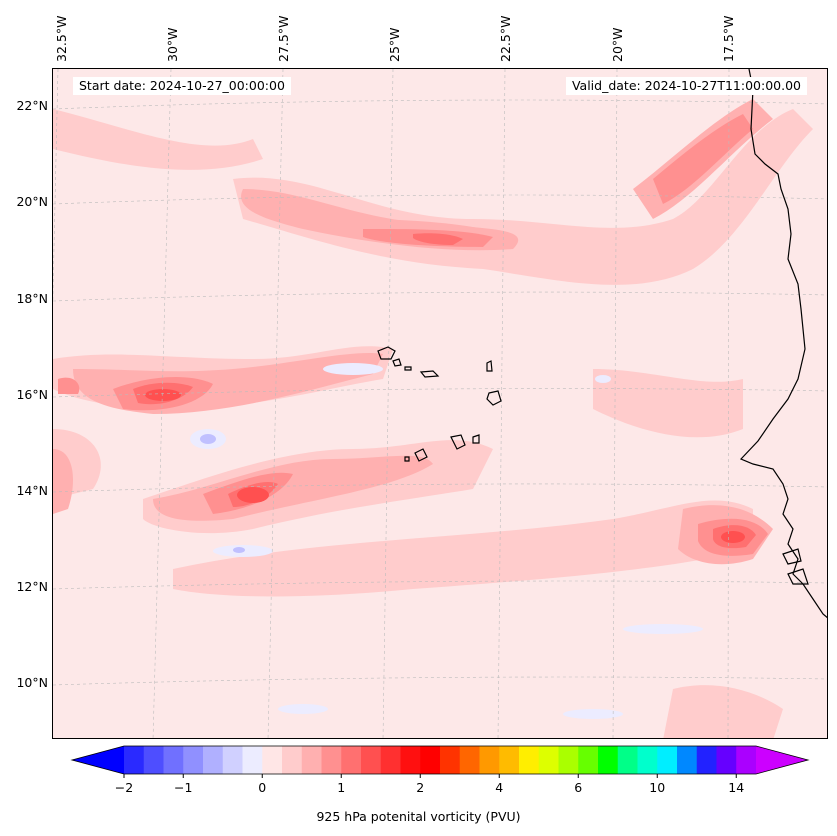  I want to click on colorbar-swatches, so click(440, 760).